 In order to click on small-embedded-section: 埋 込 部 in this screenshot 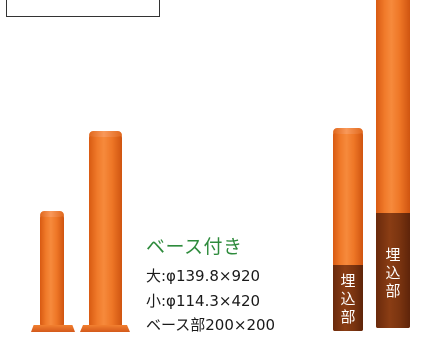, I will do `click(348, 298)`.